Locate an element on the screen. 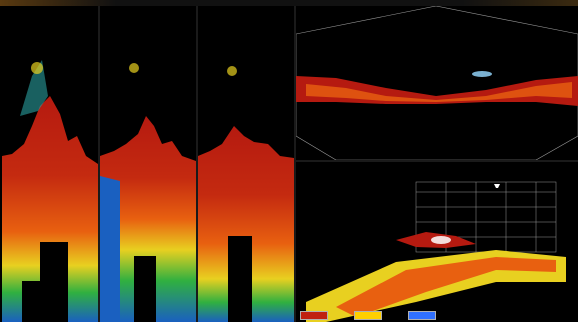 Image resolution: width=578 pixels, height=322 pixels. legend-yellow is located at coordinates (368, 315).